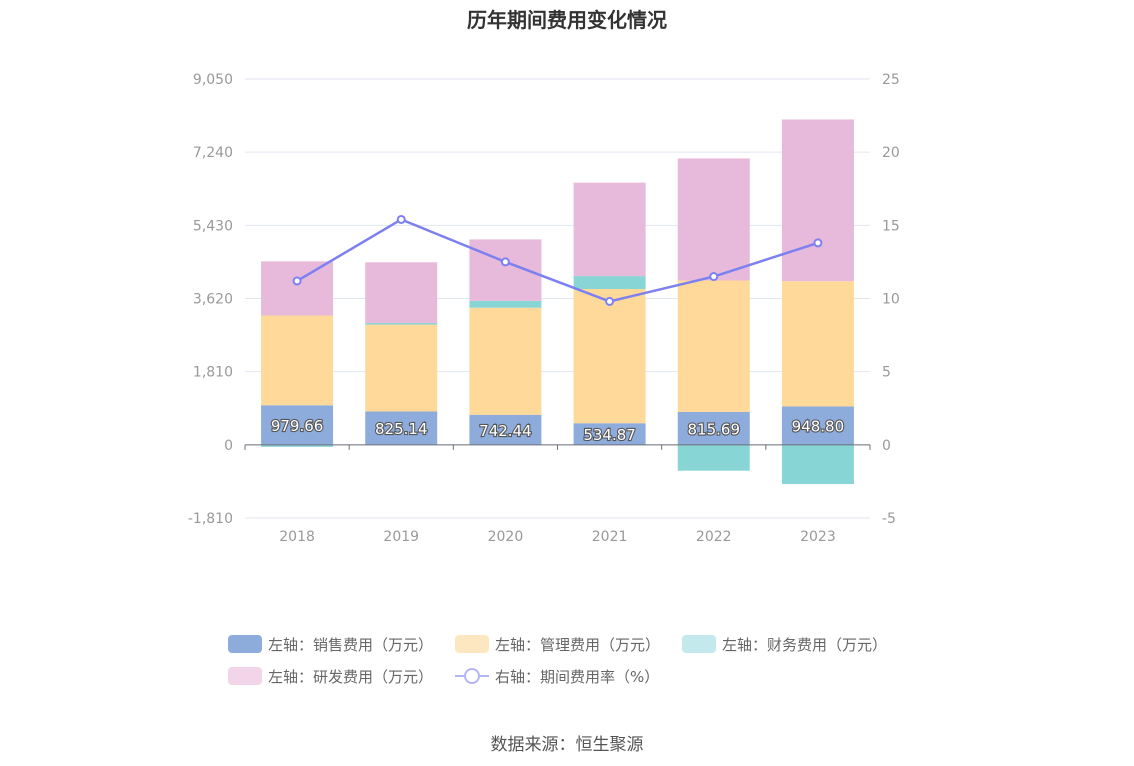 Image resolution: width=1134 pixels, height=766 pixels. I want to click on data-label-sales: 948.80, so click(818, 427).